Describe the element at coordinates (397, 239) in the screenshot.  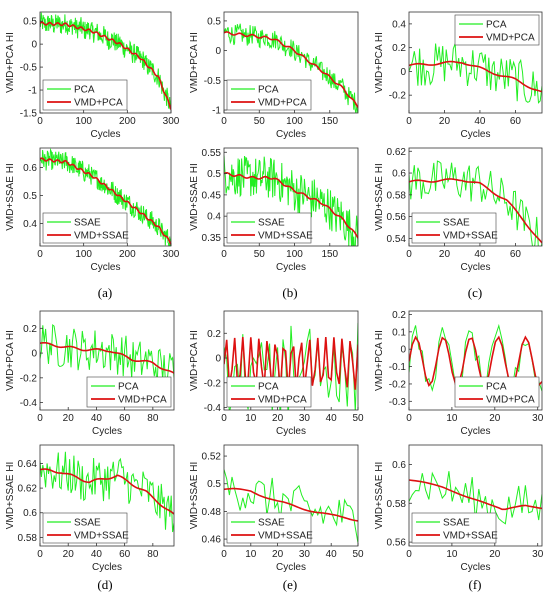
I see `y-tick-label: 0.54` at that location.